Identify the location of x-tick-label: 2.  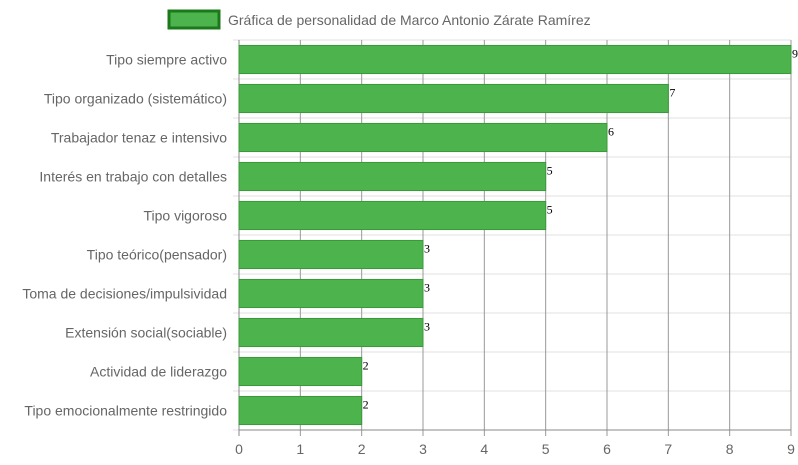
(362, 449).